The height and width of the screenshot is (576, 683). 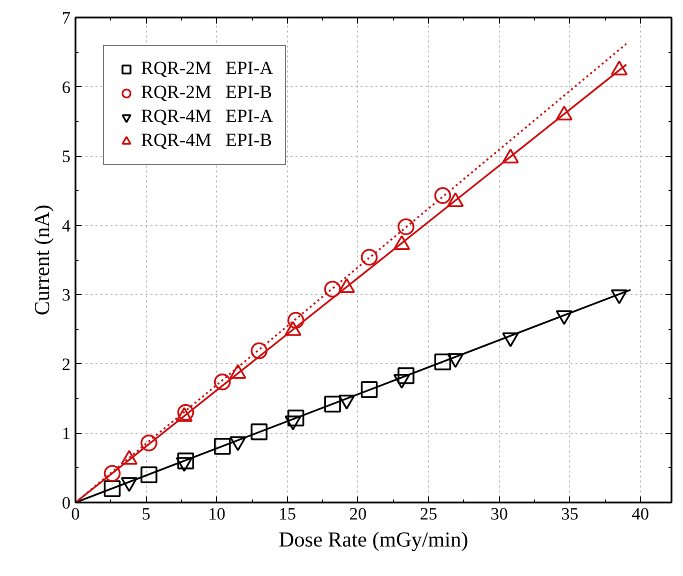 I want to click on legend-label: RQR-2M EPI-A, so click(x=207, y=69).